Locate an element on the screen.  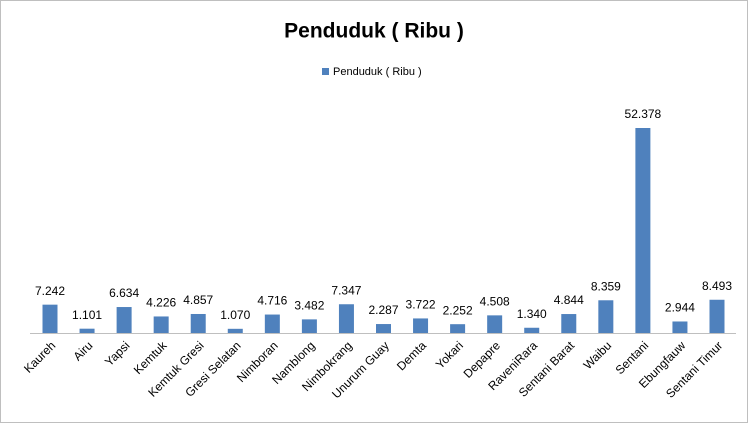
data-label: 3.482 is located at coordinates (309, 306).